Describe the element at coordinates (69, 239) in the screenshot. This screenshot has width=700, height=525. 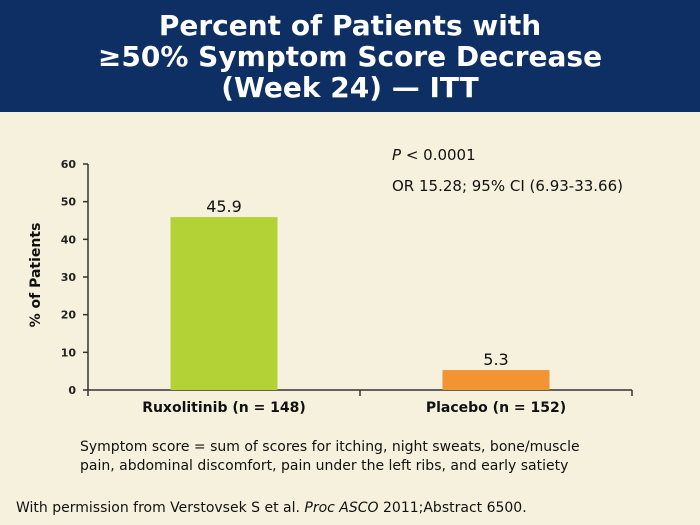
I see `y-tick-label: 40` at that location.